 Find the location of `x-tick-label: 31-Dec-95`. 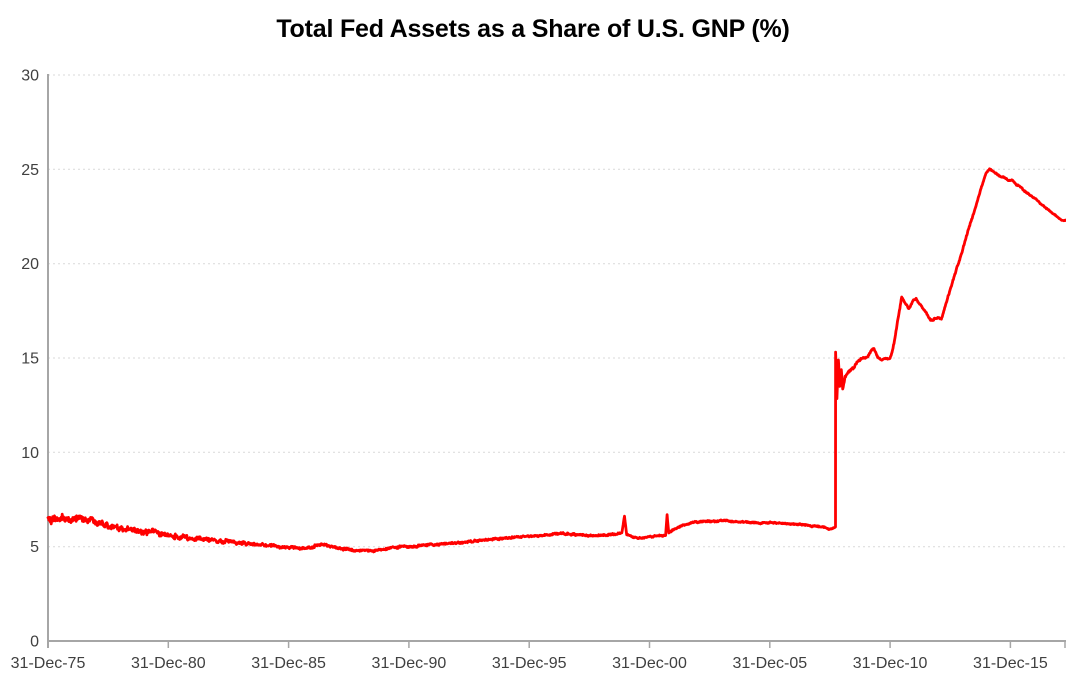

x-tick-label: 31-Dec-95 is located at coordinates (529, 663).